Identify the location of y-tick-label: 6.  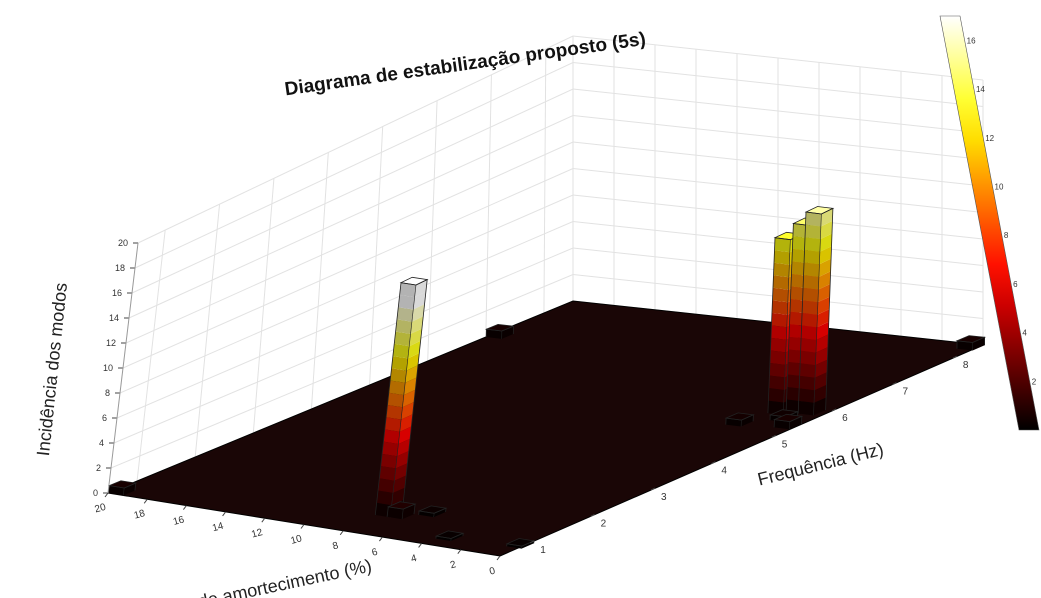
(375, 553).